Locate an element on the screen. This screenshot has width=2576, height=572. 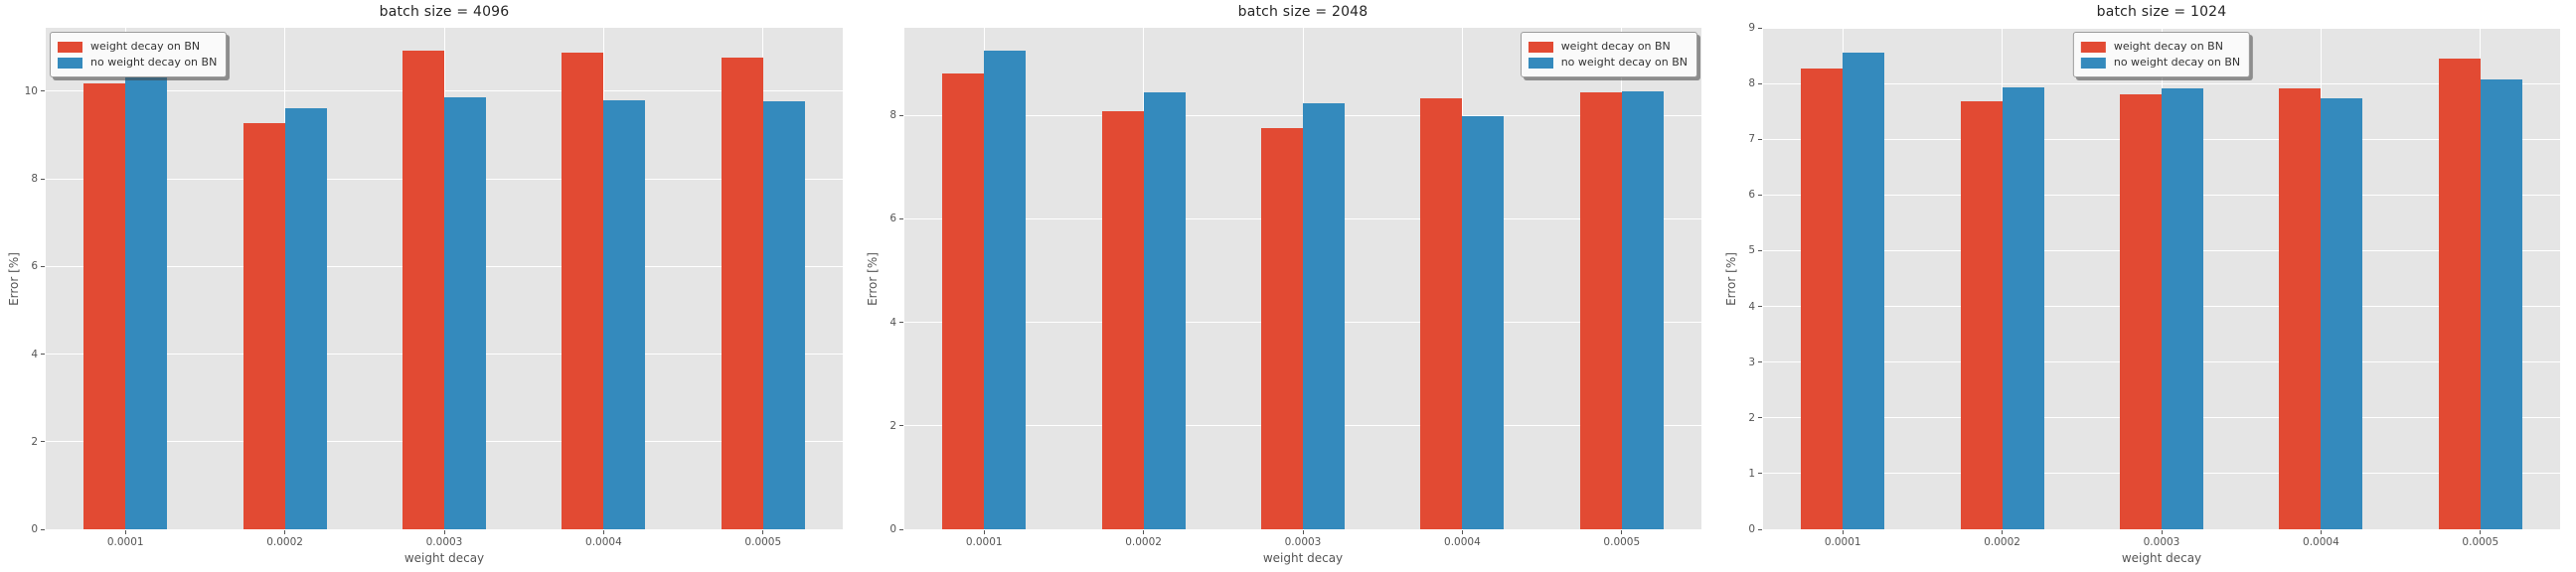
y-tick-label: 9 is located at coordinates (1751, 28).